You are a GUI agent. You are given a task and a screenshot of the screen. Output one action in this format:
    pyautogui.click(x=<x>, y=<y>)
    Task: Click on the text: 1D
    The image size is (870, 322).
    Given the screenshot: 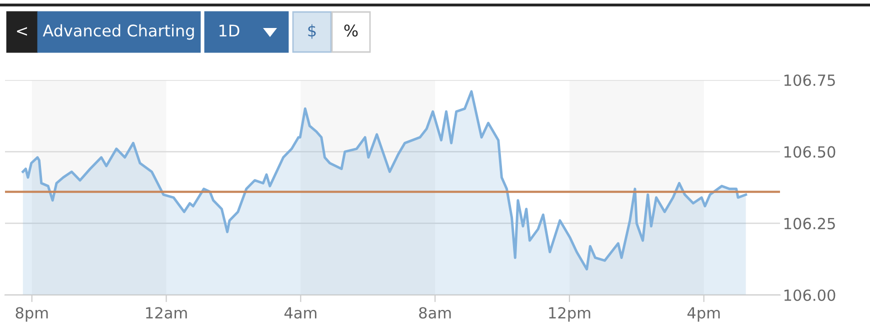 What is the action you would take?
    pyautogui.click(x=230, y=30)
    